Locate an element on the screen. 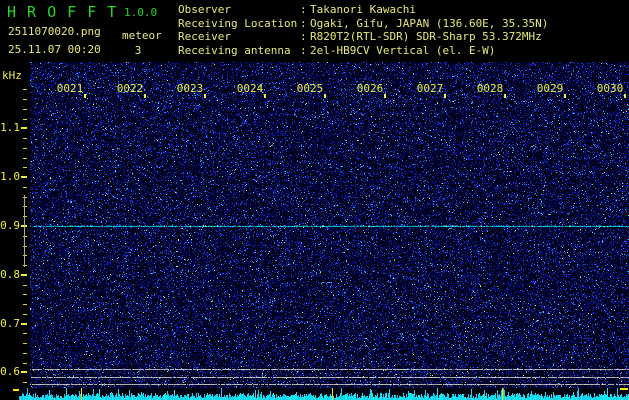  frequency-range-bar is located at coordinates (24, 231).